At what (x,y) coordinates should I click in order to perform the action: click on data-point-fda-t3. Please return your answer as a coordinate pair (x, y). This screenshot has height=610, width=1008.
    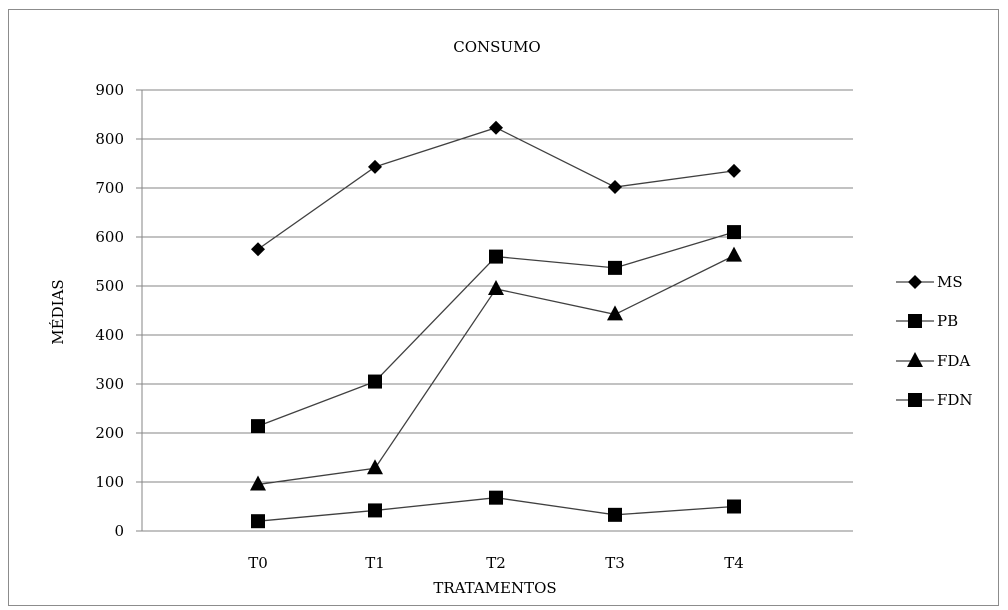
    Looking at the image, I should click on (615, 313).